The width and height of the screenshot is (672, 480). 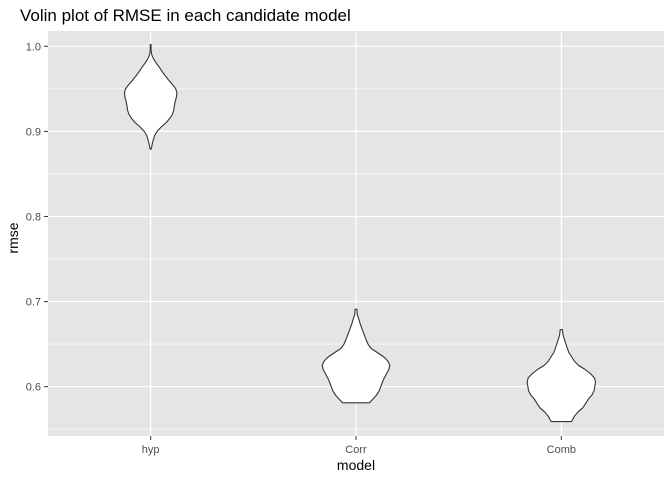 I want to click on x-tick-label-corr: Corr, so click(x=356, y=450).